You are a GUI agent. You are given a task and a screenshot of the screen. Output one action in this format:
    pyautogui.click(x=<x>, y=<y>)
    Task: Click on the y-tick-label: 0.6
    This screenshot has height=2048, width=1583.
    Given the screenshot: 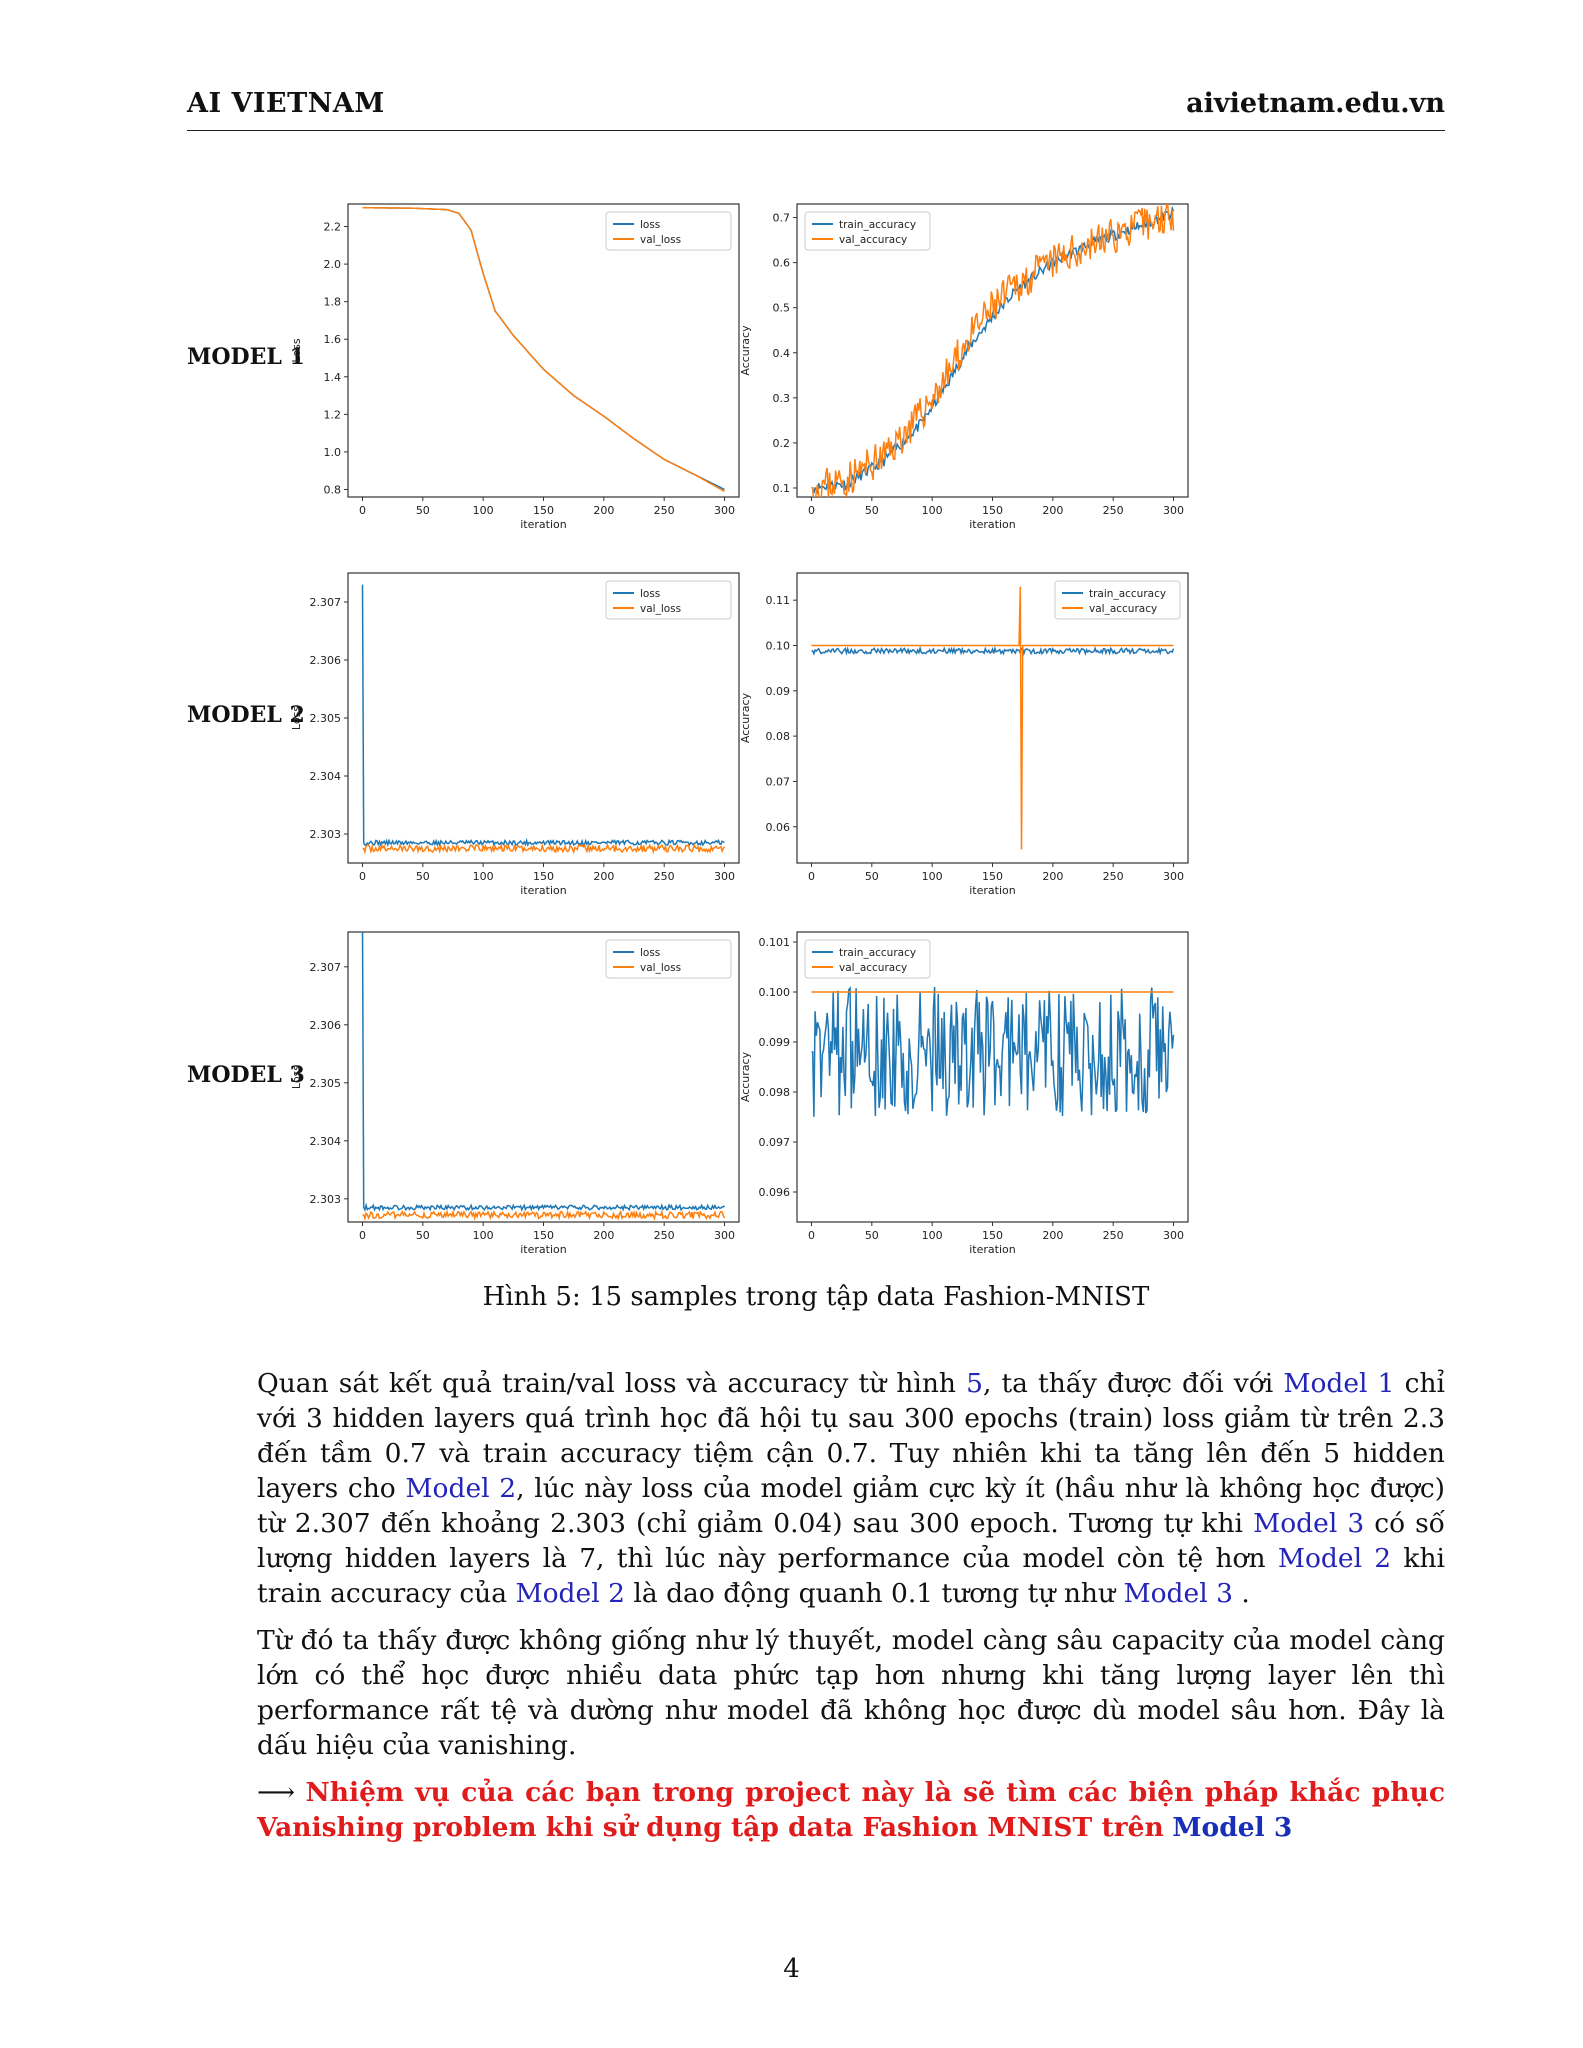 What is the action you would take?
    pyautogui.click(x=782, y=263)
    